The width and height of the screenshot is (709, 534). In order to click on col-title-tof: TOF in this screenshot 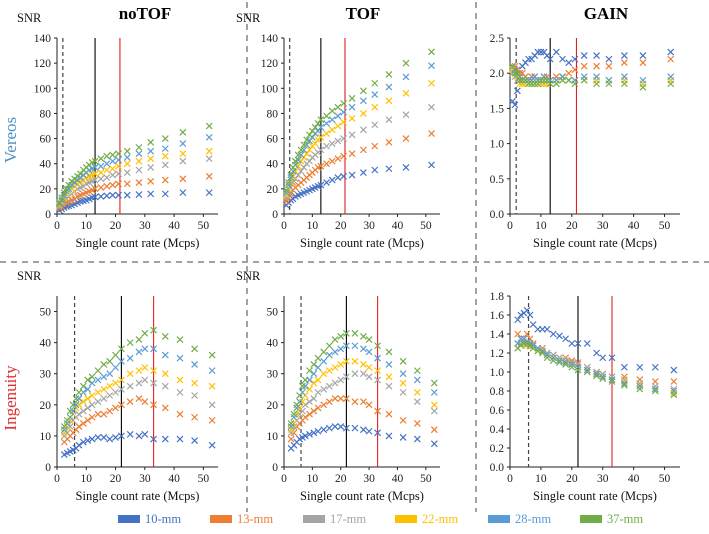, I will do `click(363, 13)`.